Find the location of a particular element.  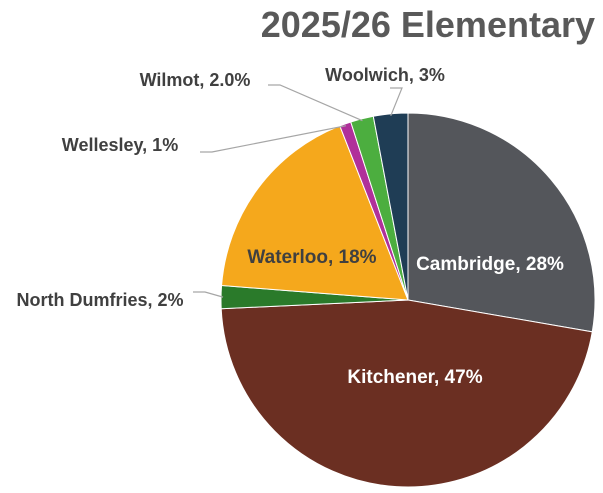

data-label: North Dumfries, 2% is located at coordinates (100, 299).